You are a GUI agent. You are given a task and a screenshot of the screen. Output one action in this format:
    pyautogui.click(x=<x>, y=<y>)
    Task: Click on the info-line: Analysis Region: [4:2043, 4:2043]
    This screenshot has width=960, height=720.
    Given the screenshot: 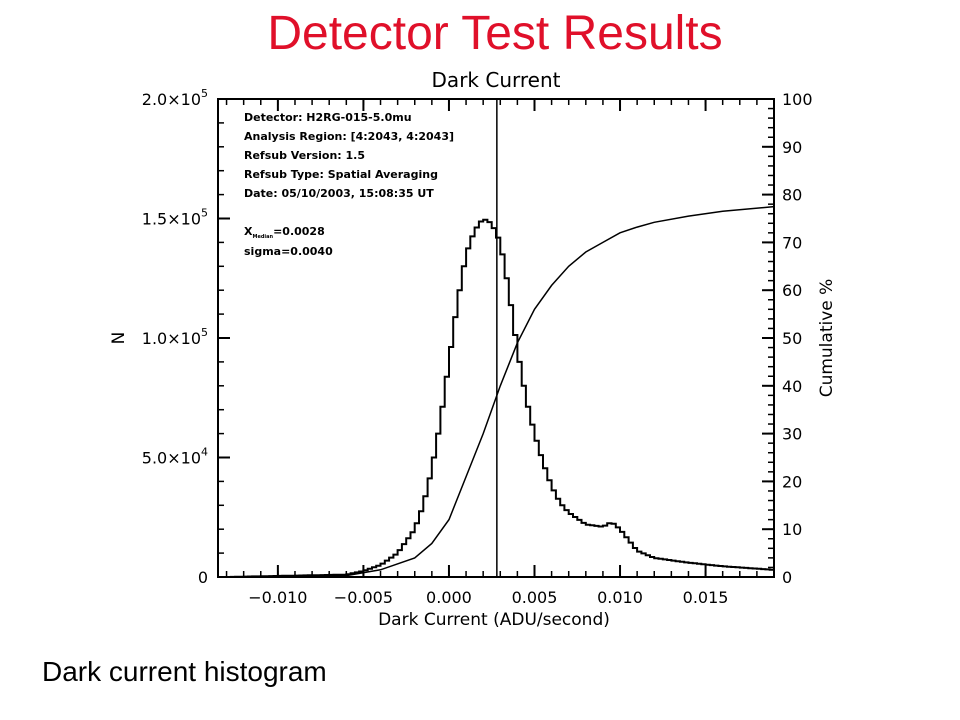 What is the action you would take?
    pyautogui.click(x=349, y=136)
    